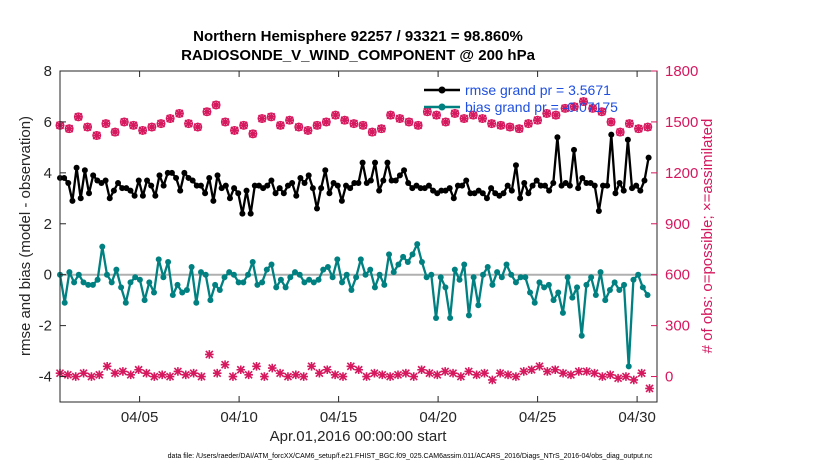  I want to click on y-axis-ticks: -4 -2 0 2 4 6 8, so click(52, 224).